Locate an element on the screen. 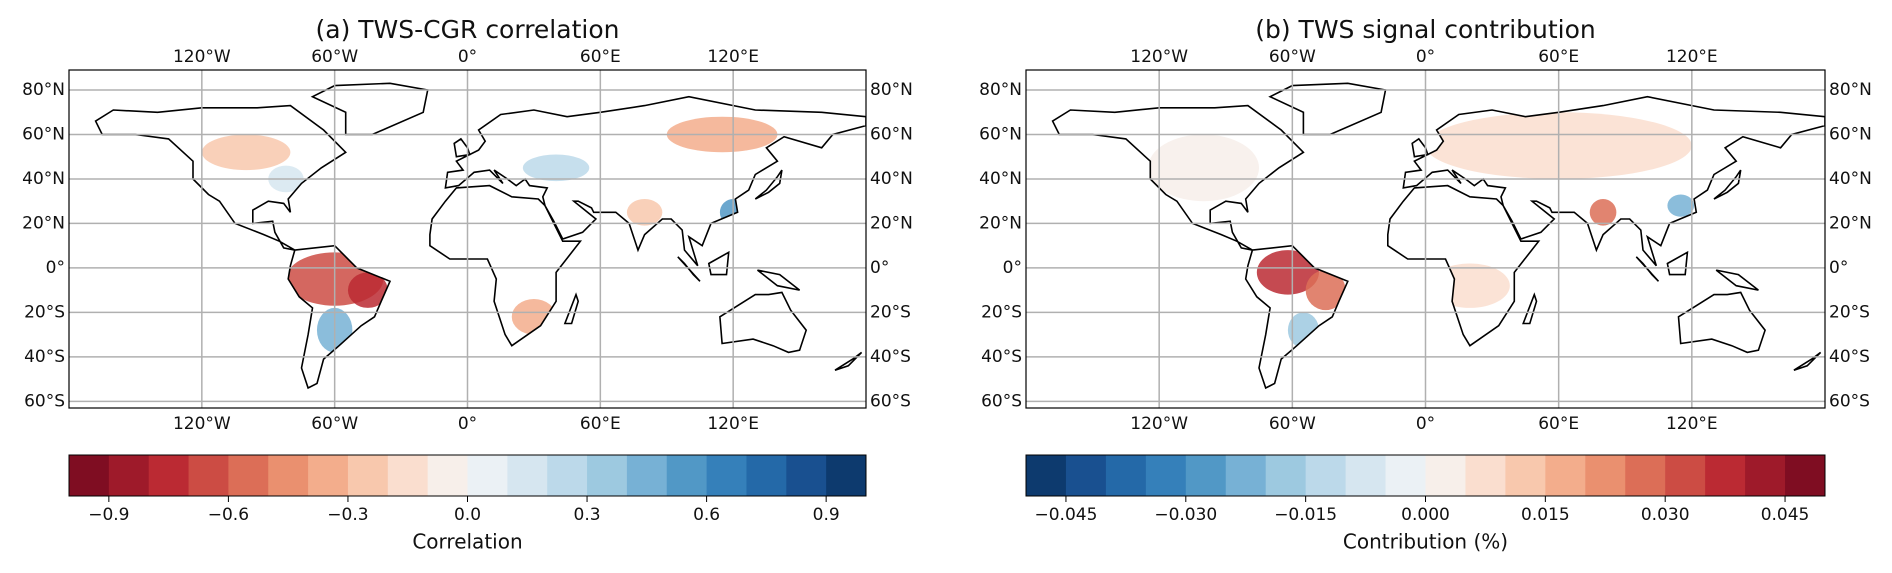  colorbar-tick-label: 0.000 is located at coordinates (1425, 515).